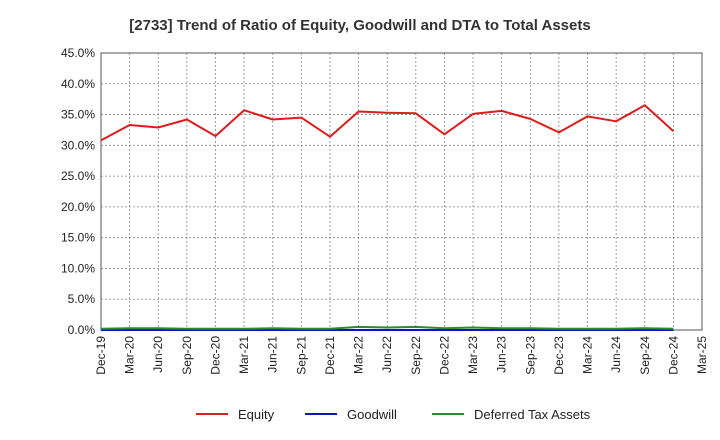  Describe the element at coordinates (158, 354) in the screenshot. I see `x-tick-label: Jun-20` at that location.